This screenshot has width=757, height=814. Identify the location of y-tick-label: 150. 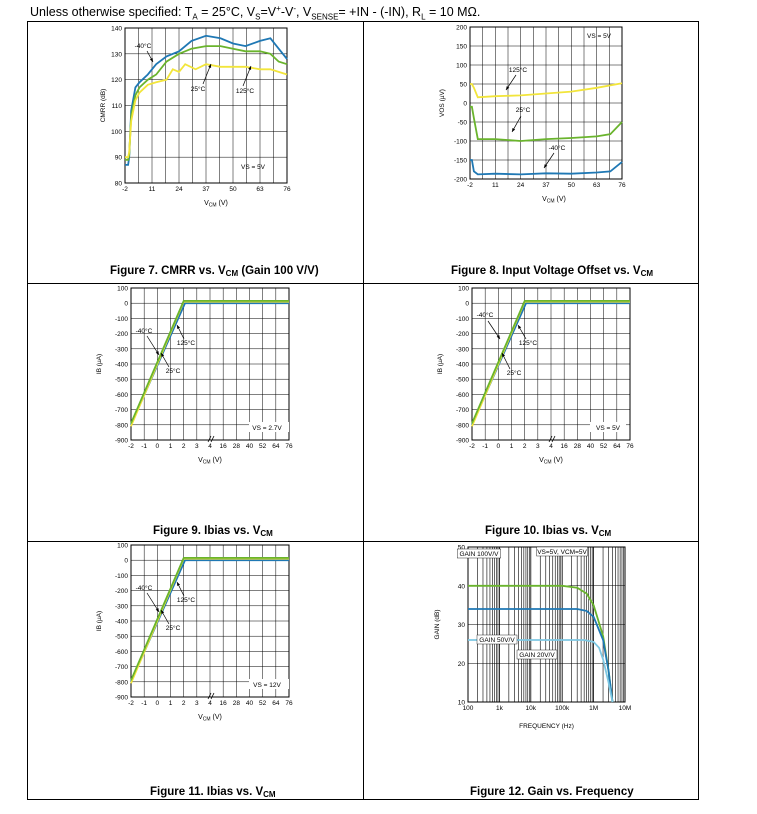
(461, 47).